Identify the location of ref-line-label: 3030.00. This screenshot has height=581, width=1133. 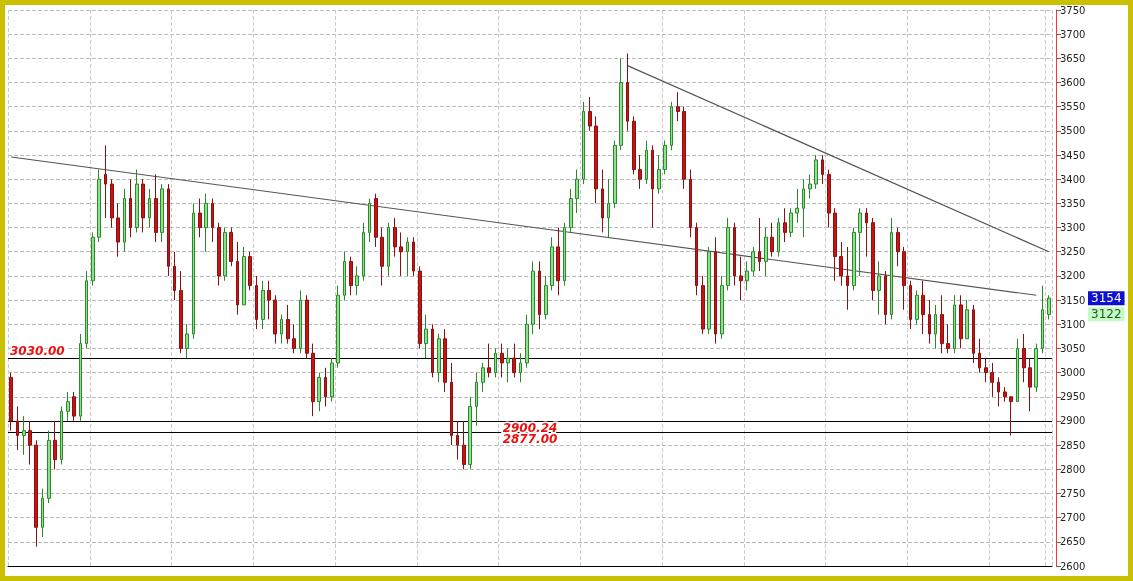
(37, 351).